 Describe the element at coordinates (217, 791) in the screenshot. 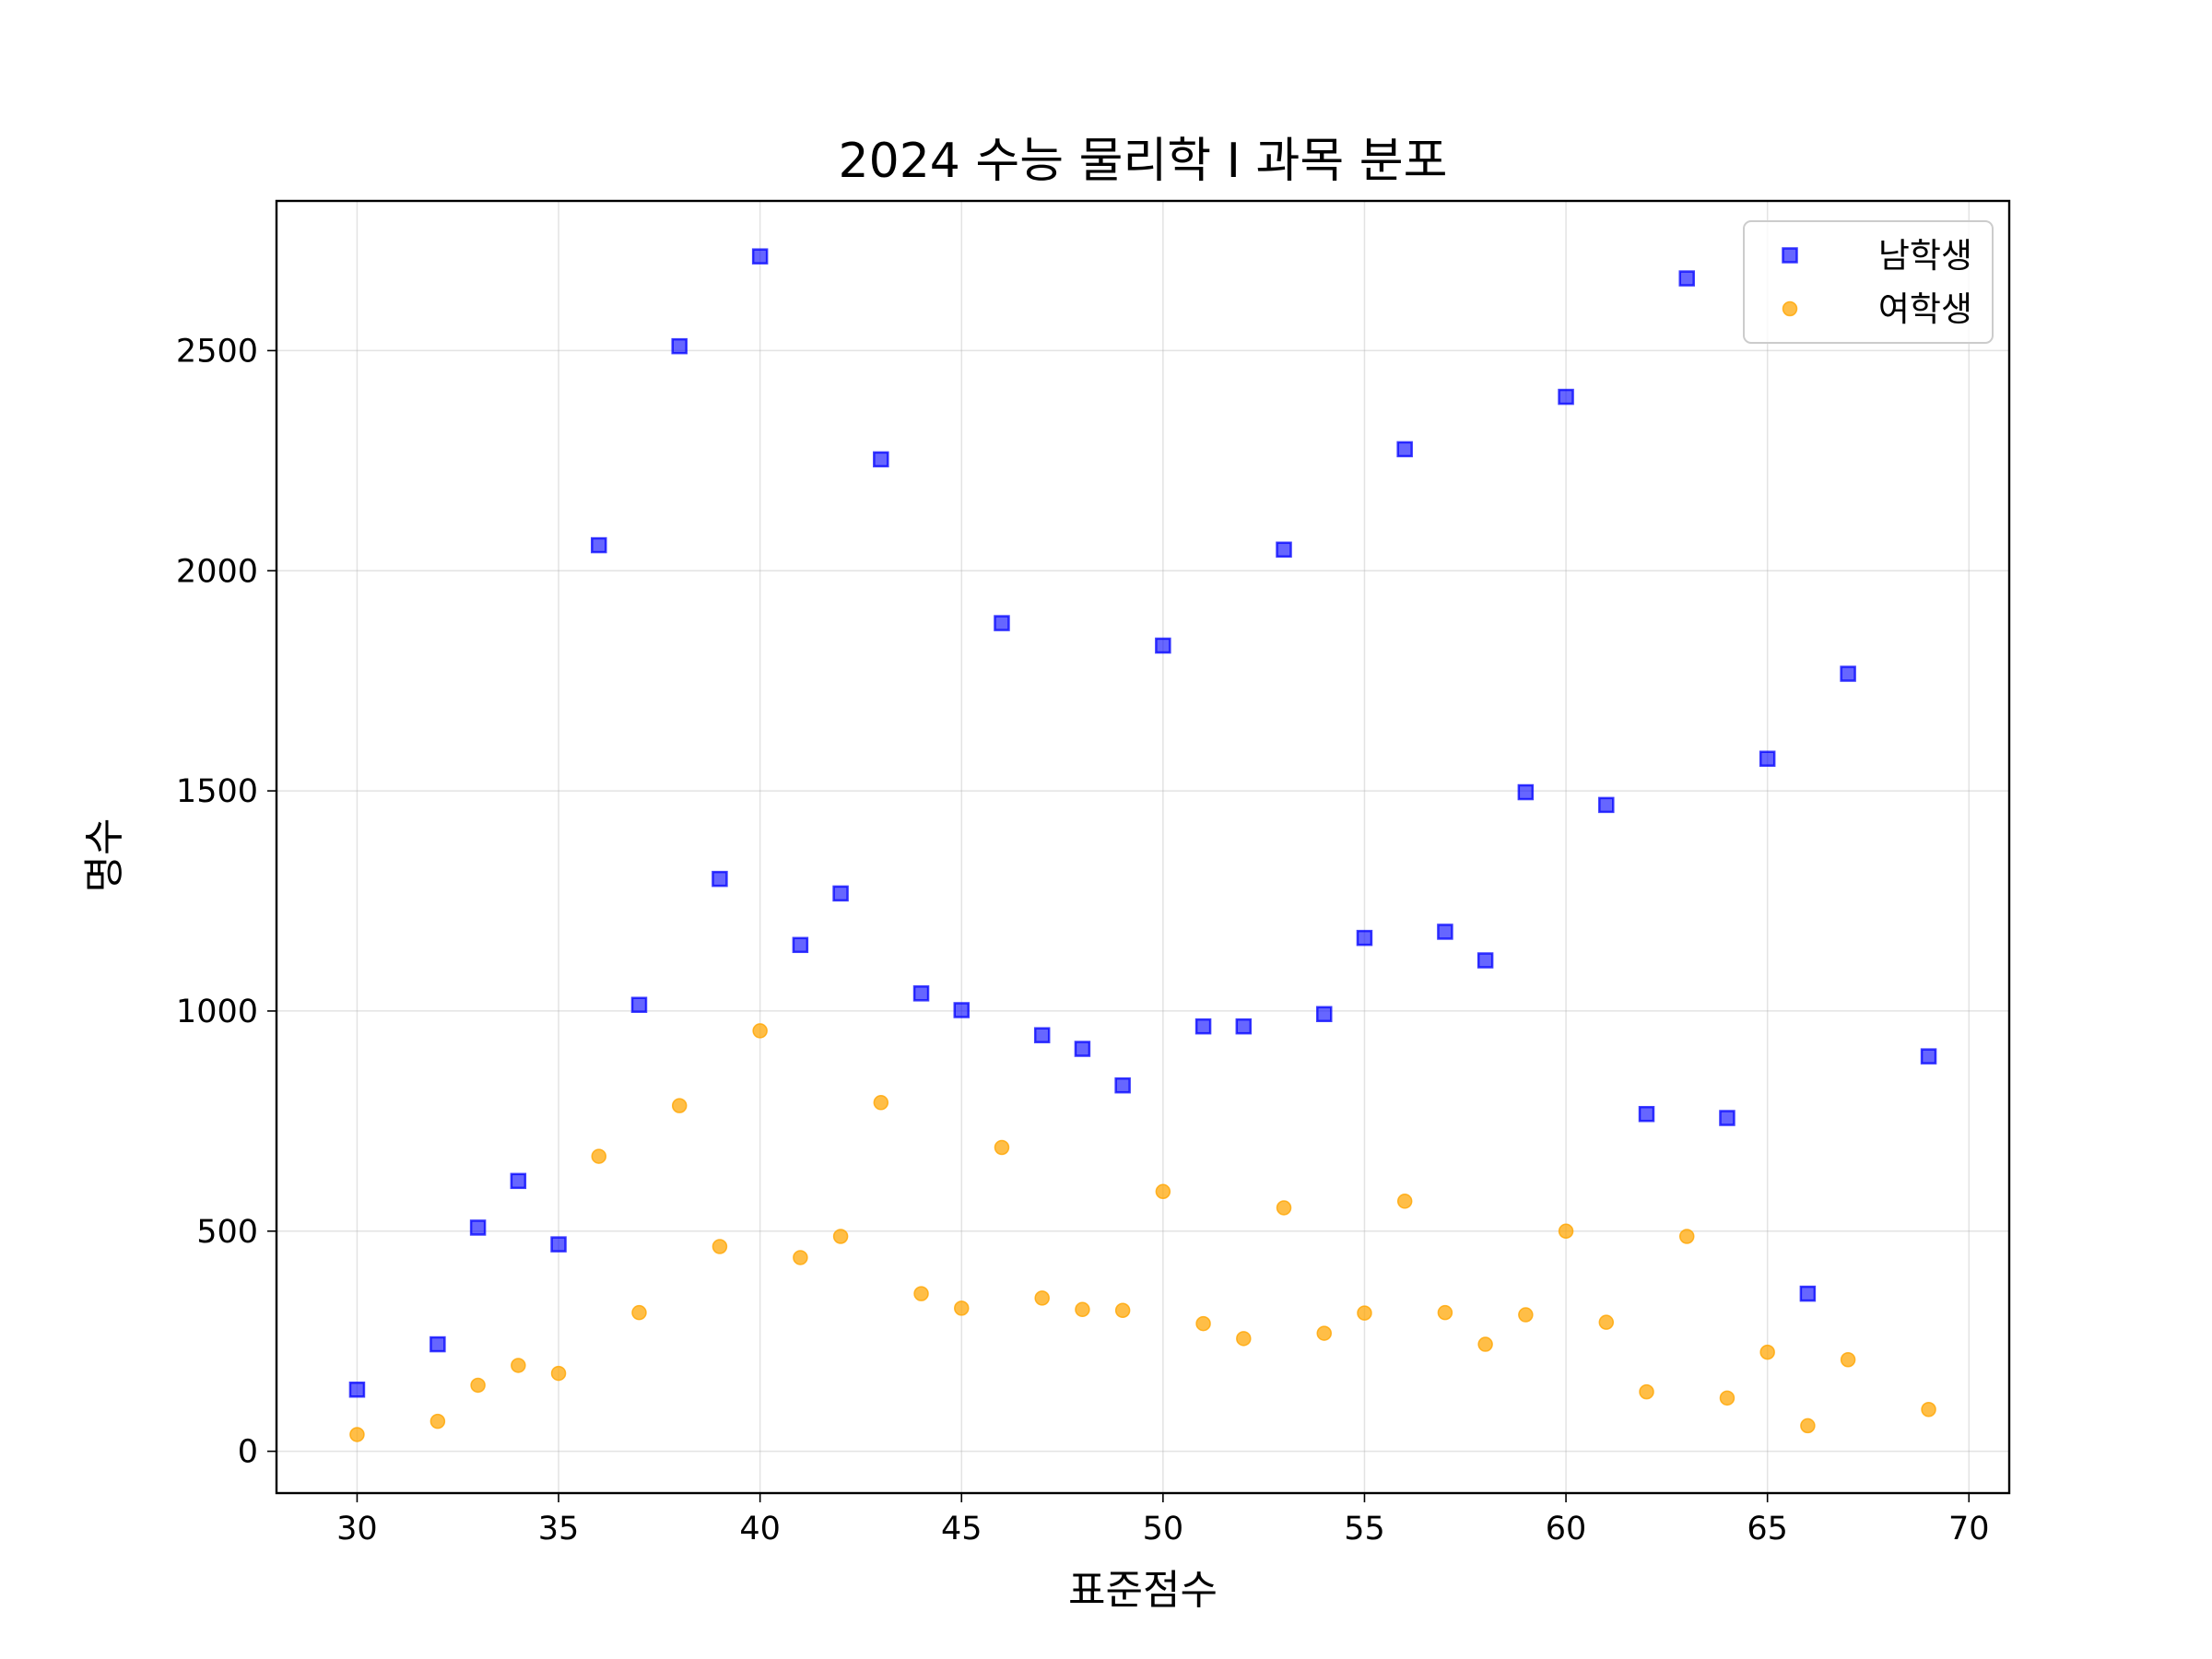

I see `y-tick-label: 1500` at that location.